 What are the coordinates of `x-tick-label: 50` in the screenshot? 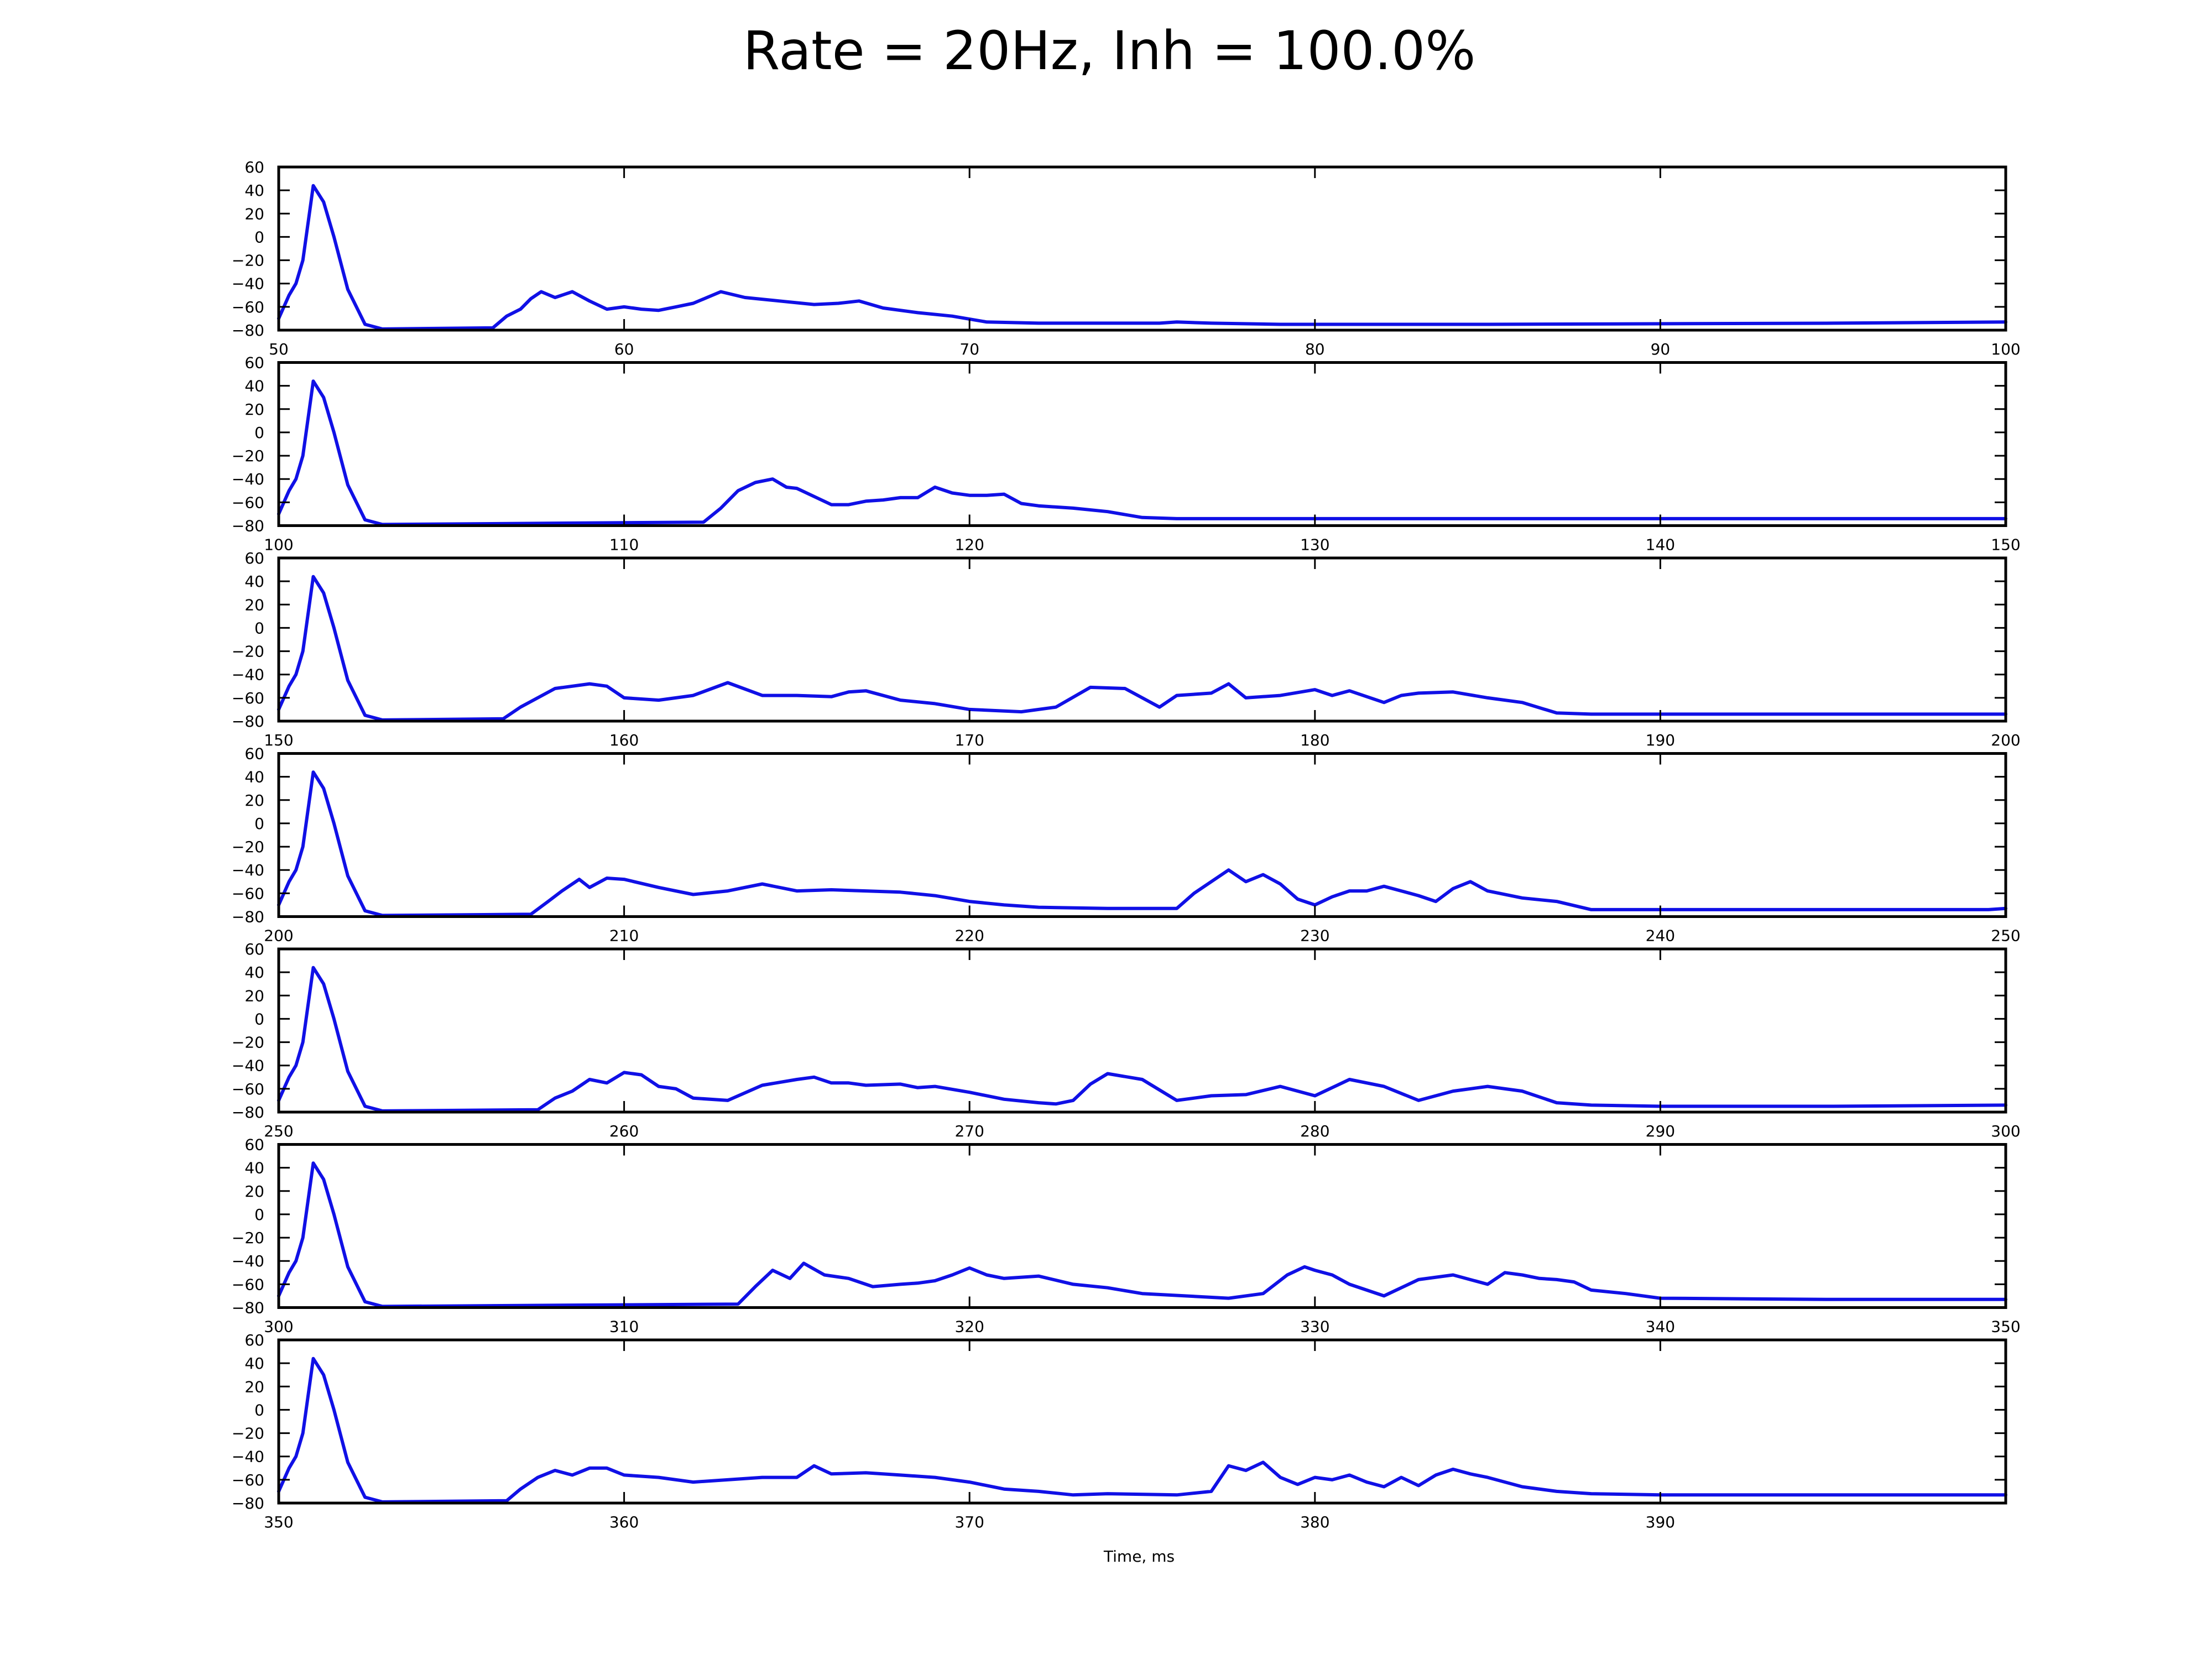 It's located at (279, 349).